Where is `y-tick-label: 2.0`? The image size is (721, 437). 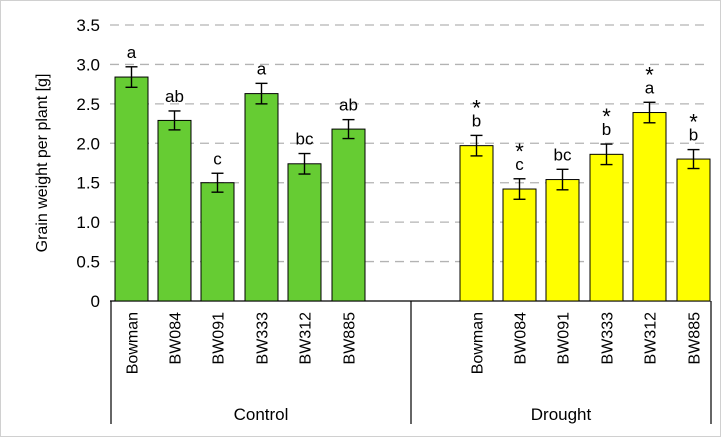 y-tick-label: 2.0 is located at coordinates (88, 143).